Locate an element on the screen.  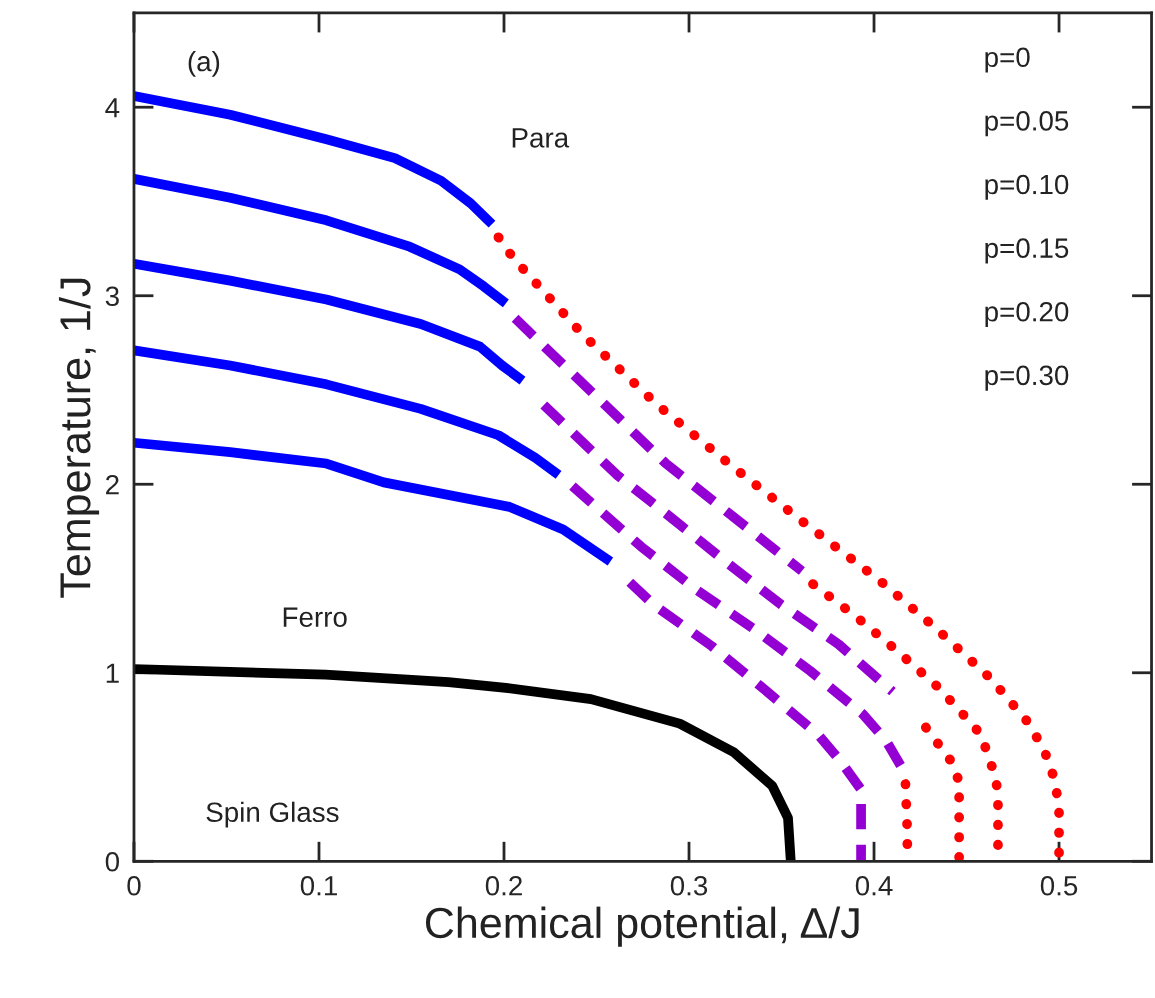
x-tick-label: 0 is located at coordinates (134, 885).